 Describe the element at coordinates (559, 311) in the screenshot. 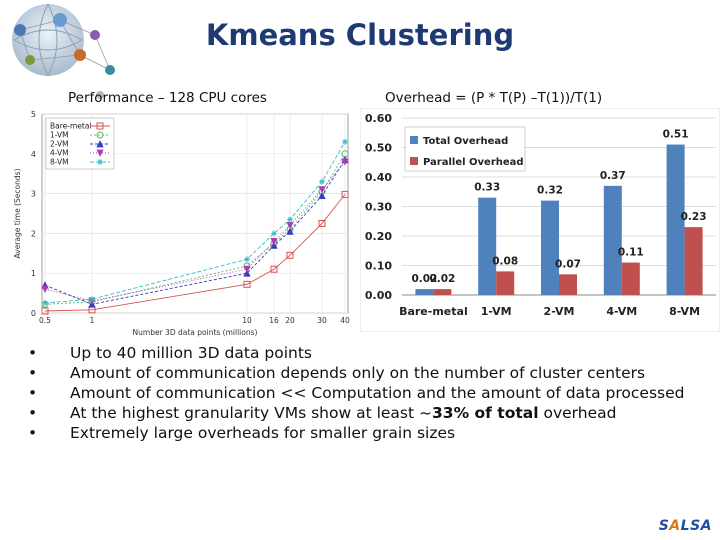

I see `x-tick-label: 2-VM` at that location.